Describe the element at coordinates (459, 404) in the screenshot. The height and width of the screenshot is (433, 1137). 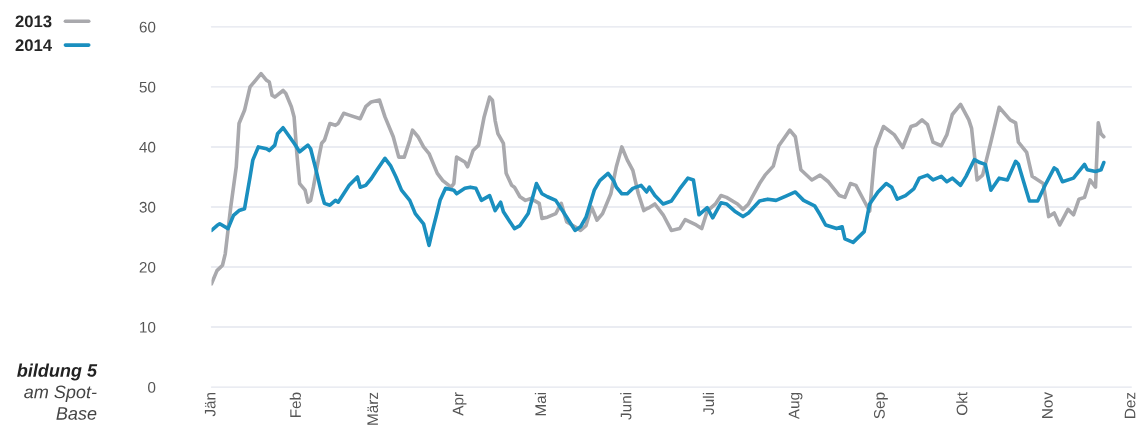
I see `x-tick-label: Apr` at that location.